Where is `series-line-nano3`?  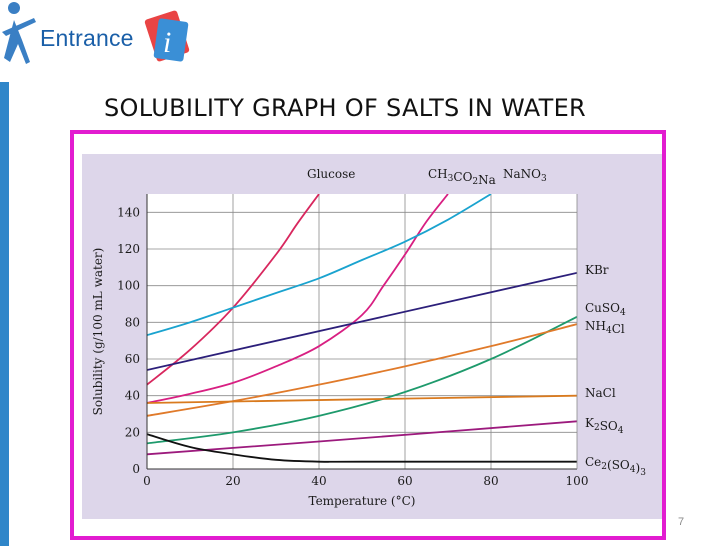
series-line-nano3 is located at coordinates (319, 265).